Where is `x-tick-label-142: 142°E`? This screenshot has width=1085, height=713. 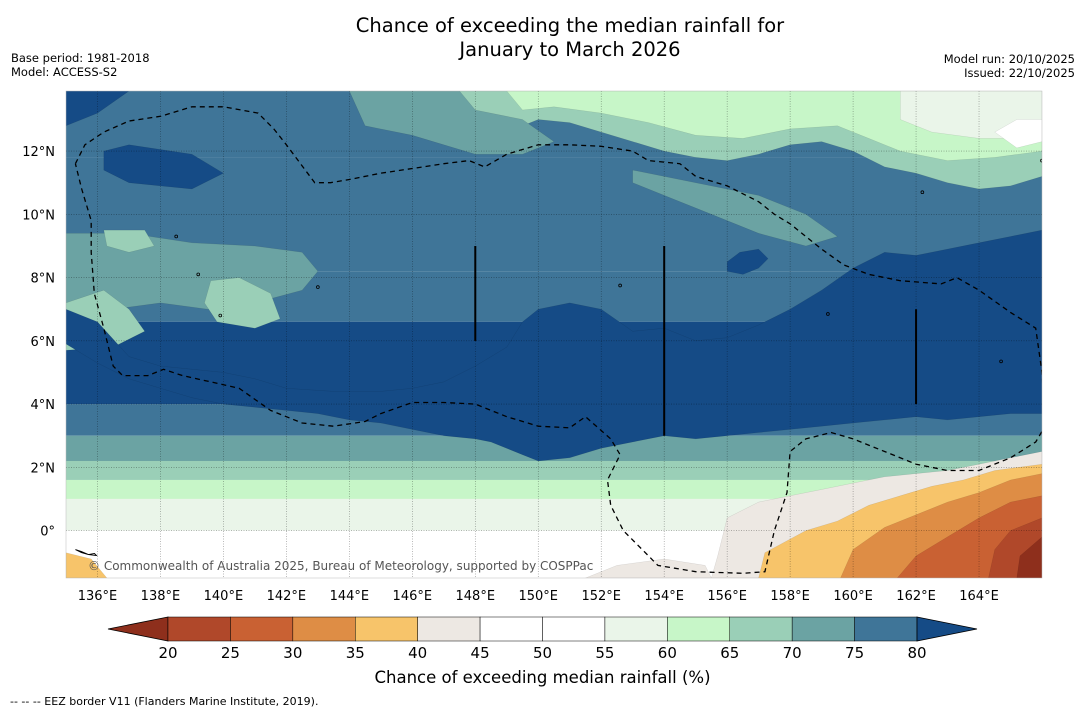
x-tick-label-142: 142°E is located at coordinates (287, 596).